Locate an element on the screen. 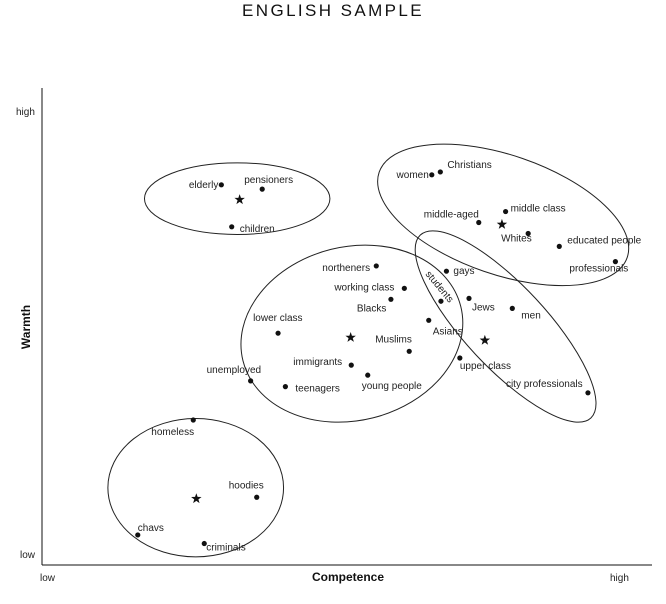 The height and width of the screenshot is (604, 666). point-label-1: pensioners is located at coordinates (268, 180).